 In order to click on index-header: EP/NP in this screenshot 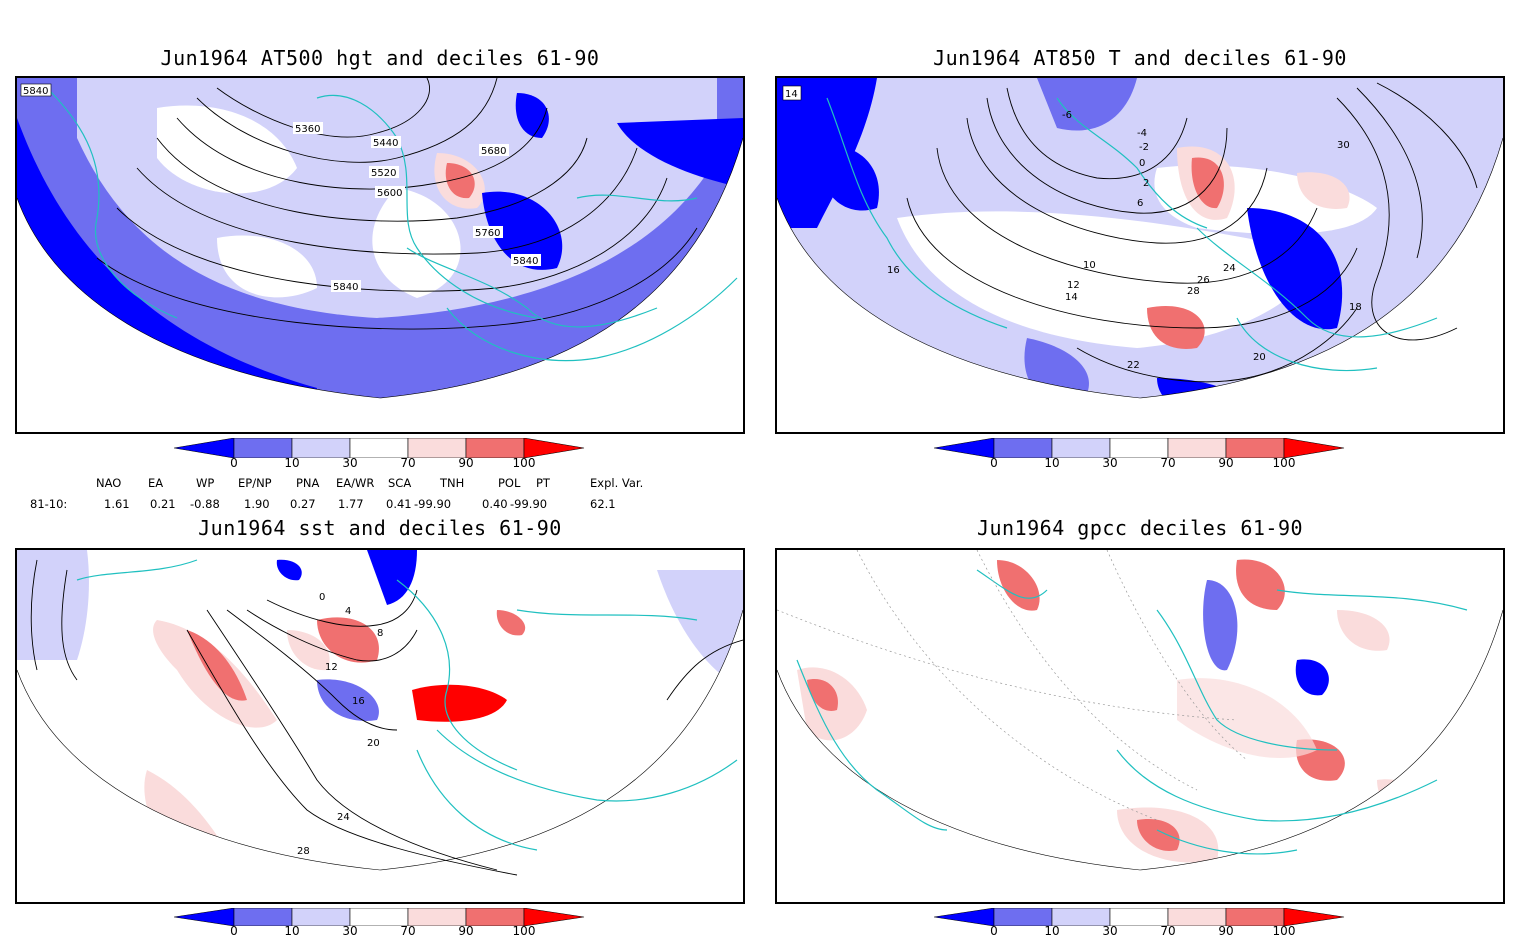, I will do `click(255, 483)`.